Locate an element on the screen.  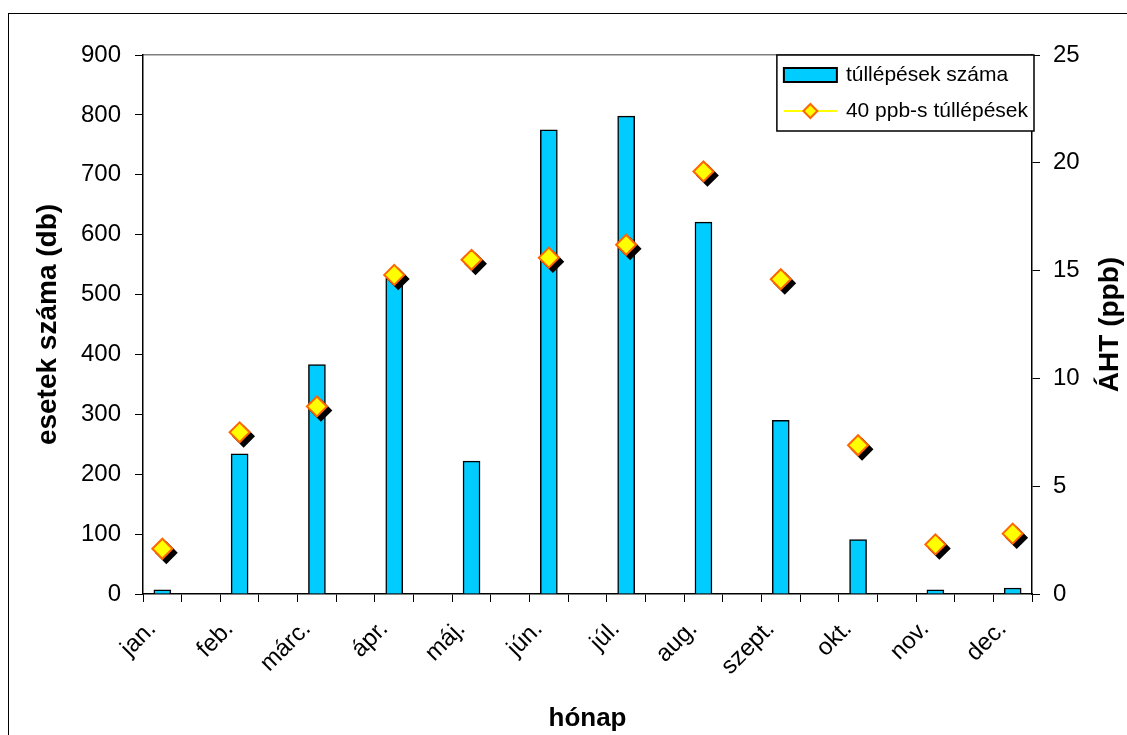
y2-tick-label: 25 is located at coordinates (1066, 53).